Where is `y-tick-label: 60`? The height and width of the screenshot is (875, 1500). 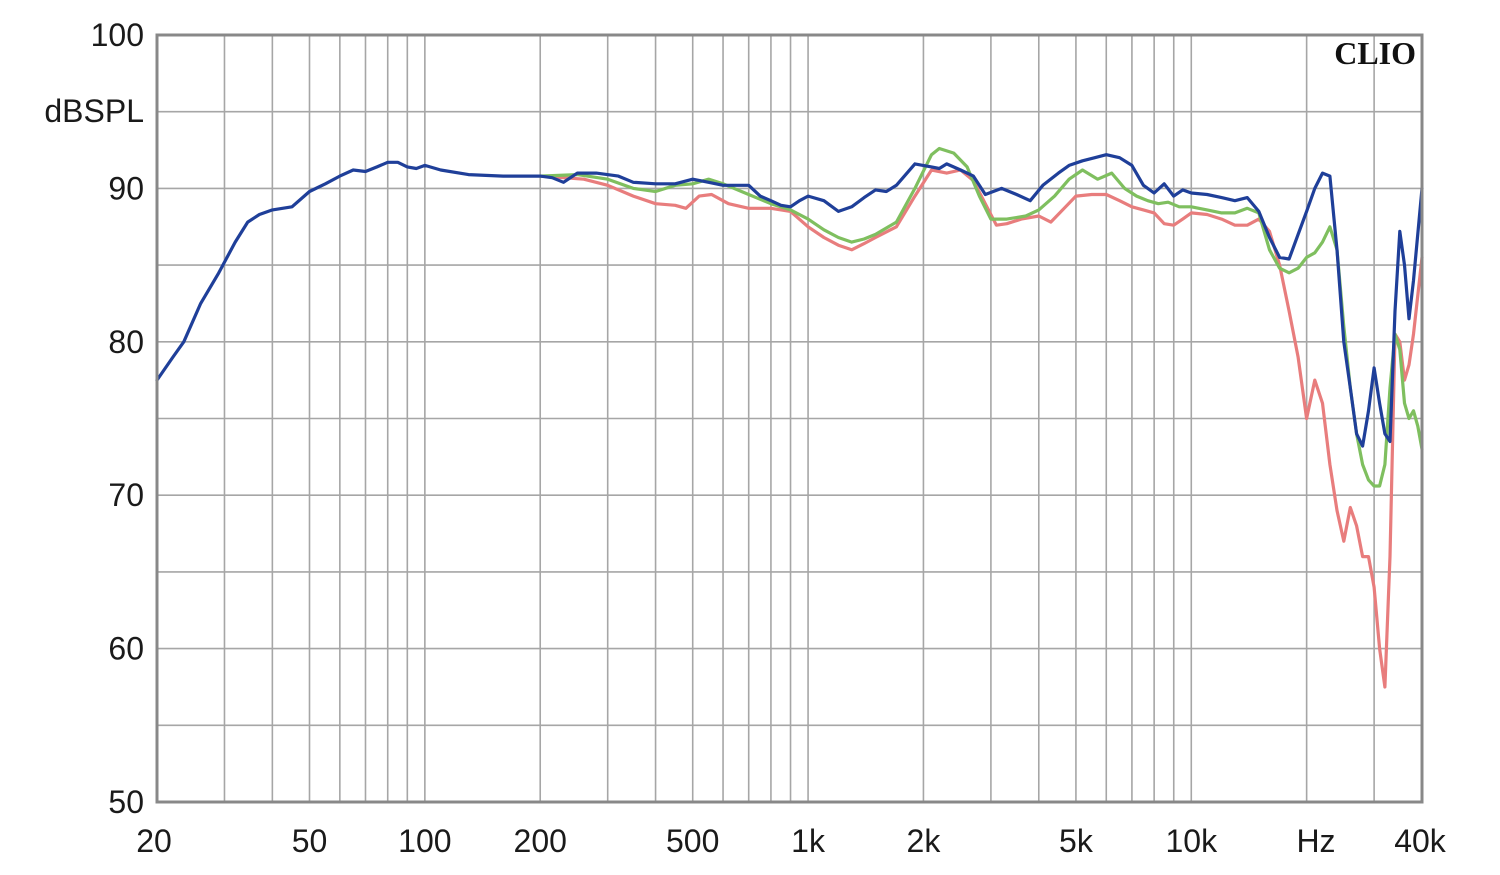
y-tick-label: 60 is located at coordinates (126, 649).